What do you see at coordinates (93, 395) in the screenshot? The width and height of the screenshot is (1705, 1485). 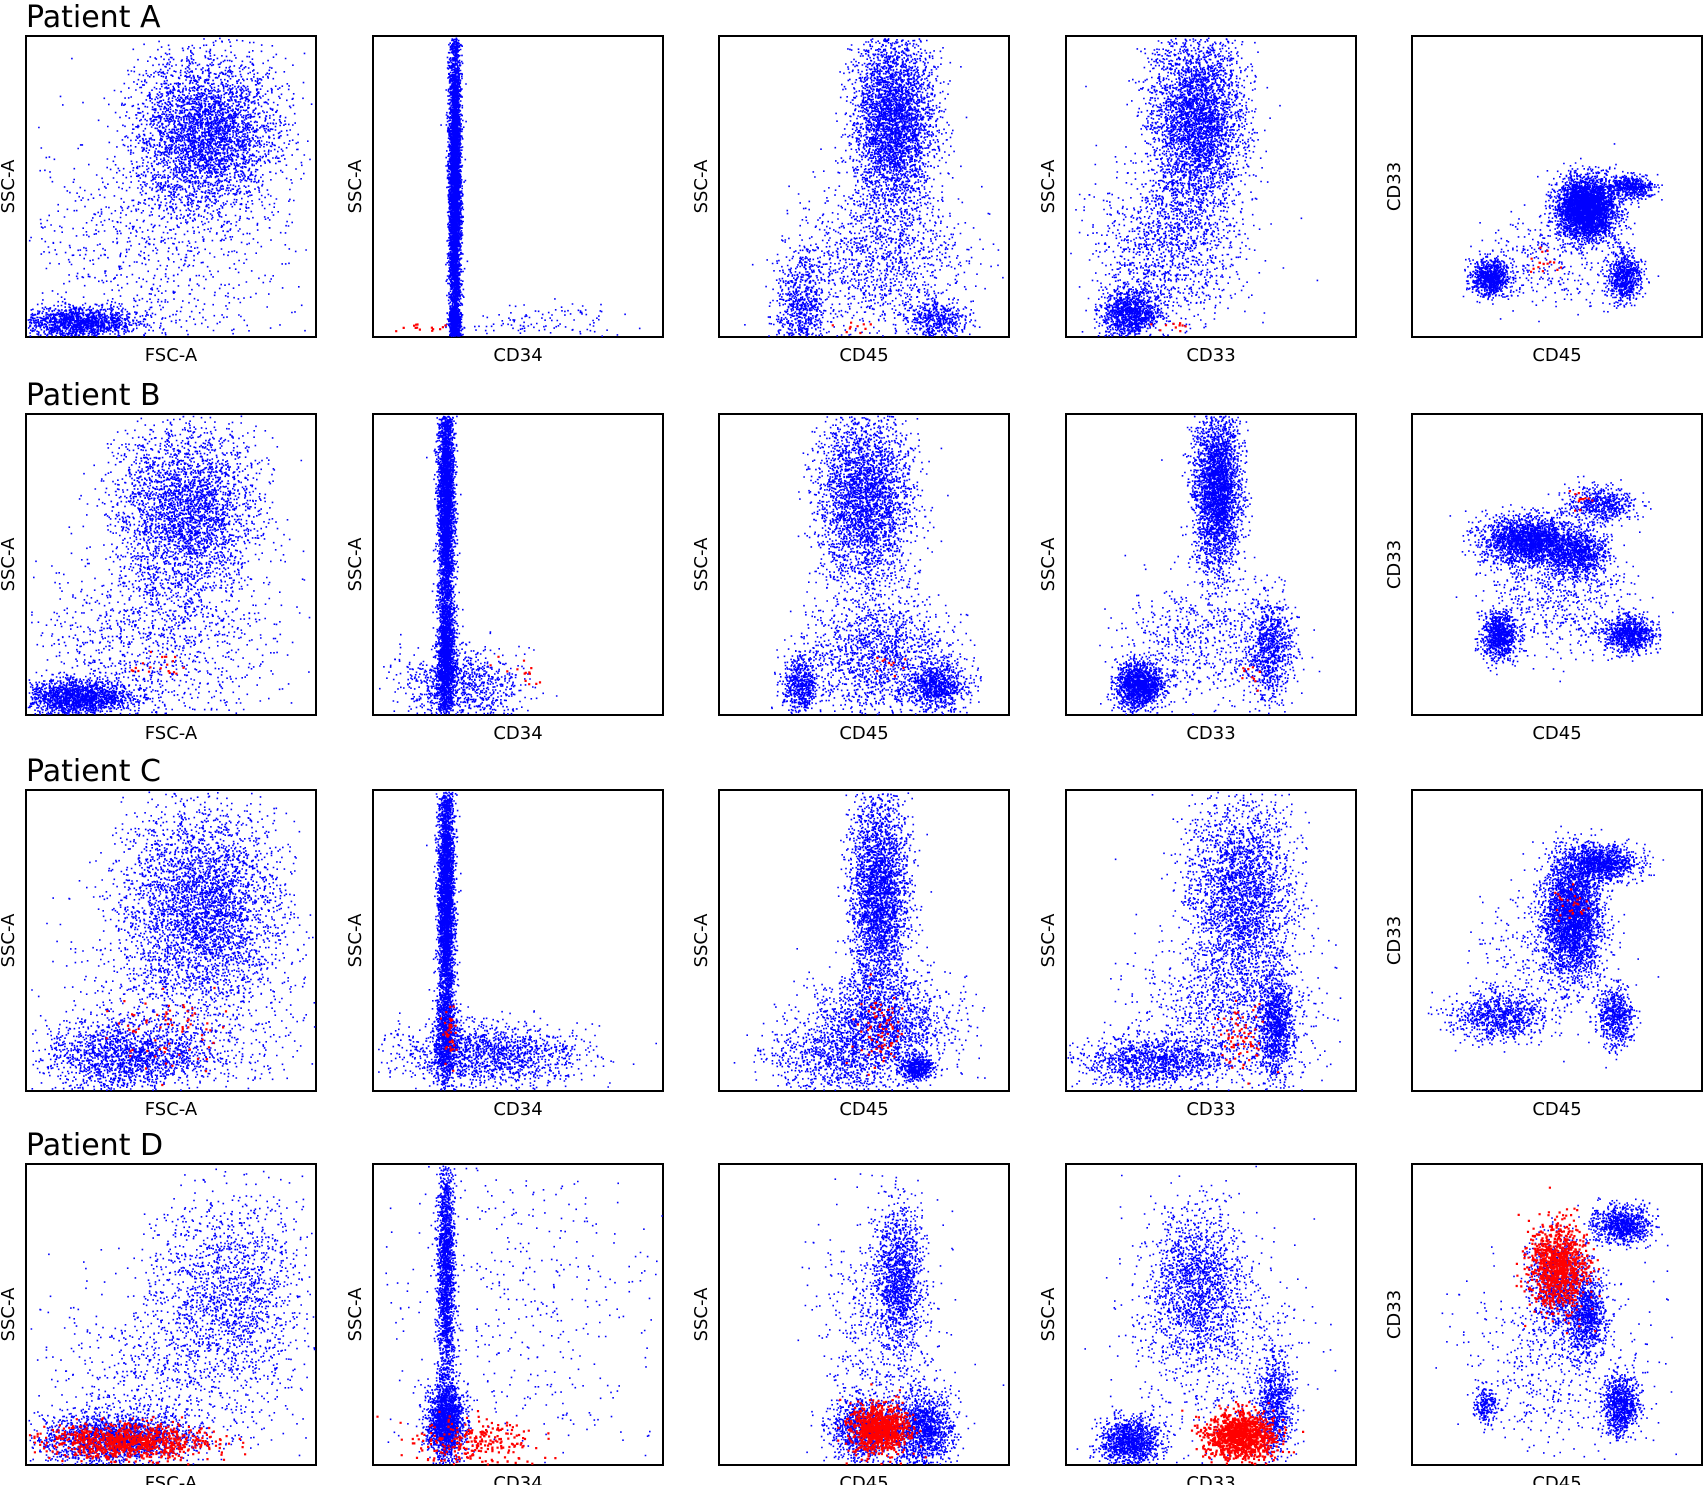 I see `patient-title: Patient B` at bounding box center [93, 395].